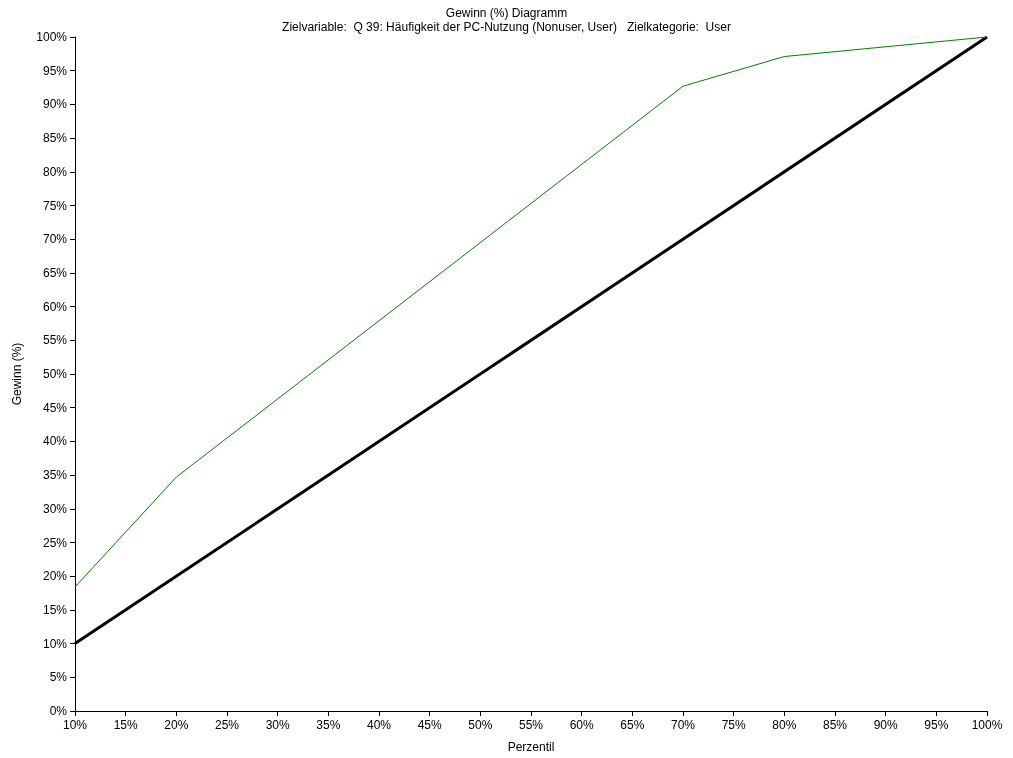 The image size is (1013, 758). I want to click on y-tick-label: 80%, so click(55, 171).